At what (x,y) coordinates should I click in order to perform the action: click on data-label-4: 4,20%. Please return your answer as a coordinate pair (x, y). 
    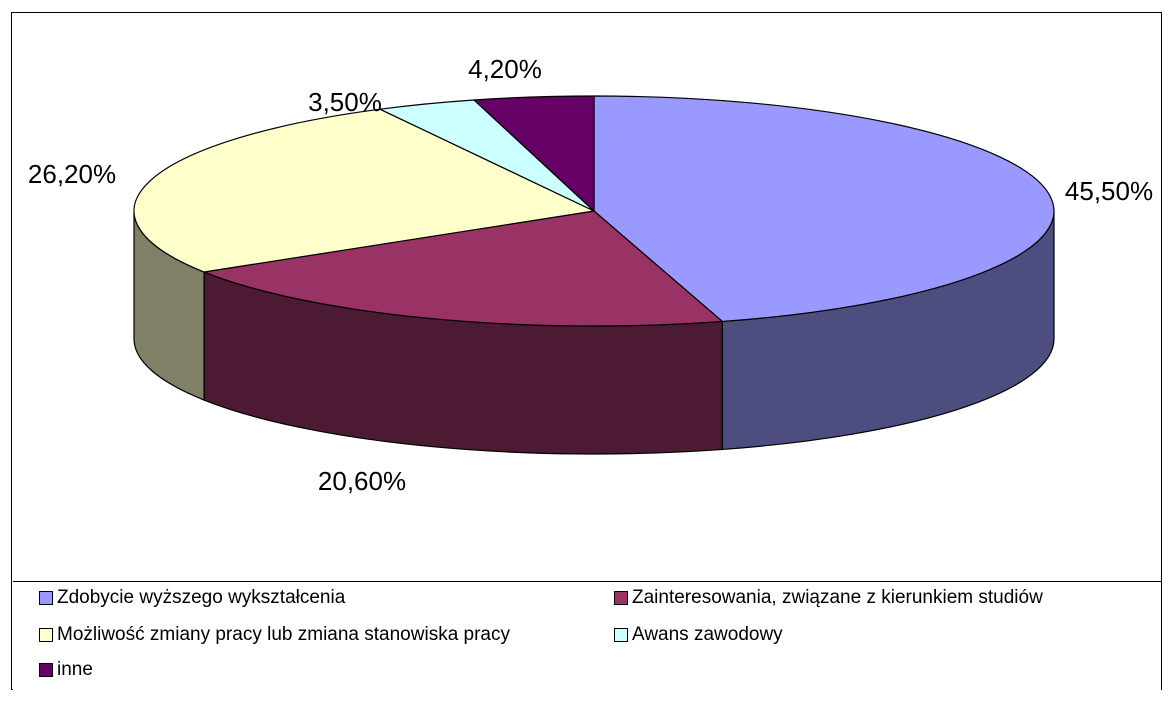
    Looking at the image, I should click on (505, 69).